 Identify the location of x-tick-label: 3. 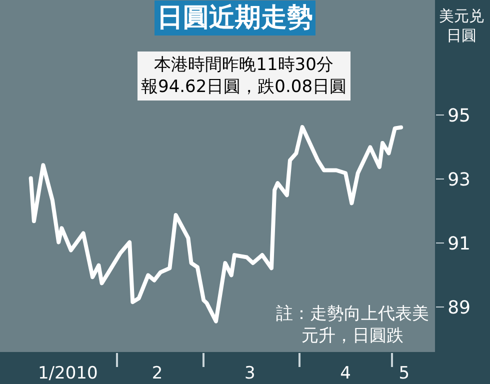
(250, 373).